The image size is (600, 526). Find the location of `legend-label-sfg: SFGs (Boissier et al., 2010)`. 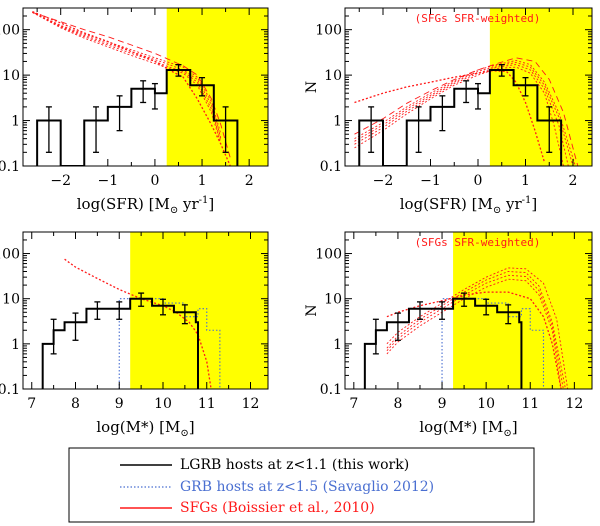

legend-label-sfg: SFGs (Boissier et al., 2010) is located at coordinates (277, 508).